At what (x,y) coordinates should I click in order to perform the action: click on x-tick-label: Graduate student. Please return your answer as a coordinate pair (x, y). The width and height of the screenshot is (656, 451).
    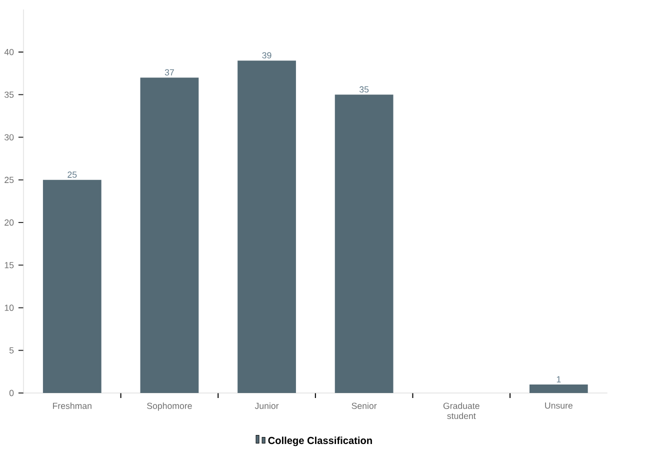
    Looking at the image, I should click on (461, 411).